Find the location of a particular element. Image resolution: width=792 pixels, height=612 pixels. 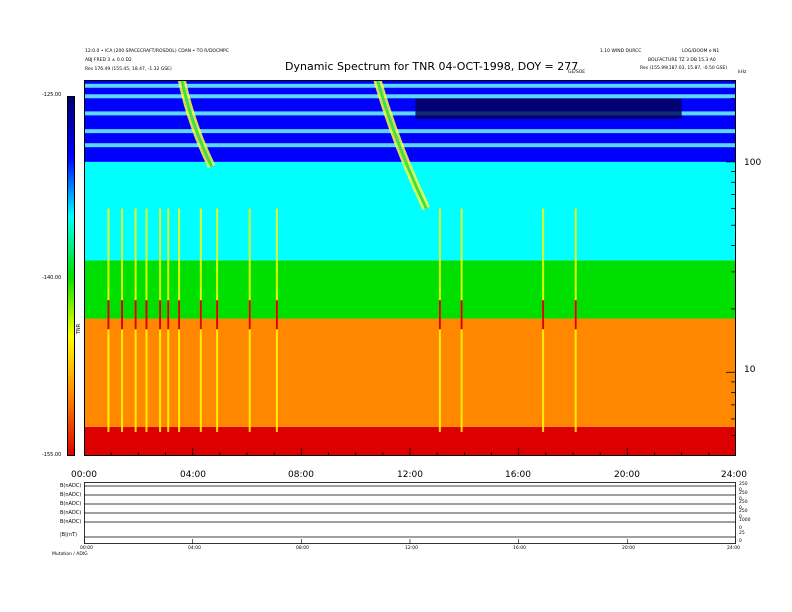

colorbar is located at coordinates (71, 276).